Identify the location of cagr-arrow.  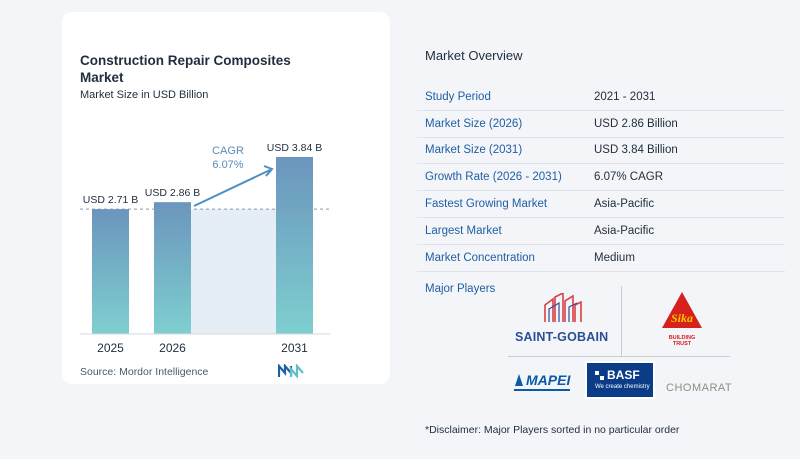
(232, 188).